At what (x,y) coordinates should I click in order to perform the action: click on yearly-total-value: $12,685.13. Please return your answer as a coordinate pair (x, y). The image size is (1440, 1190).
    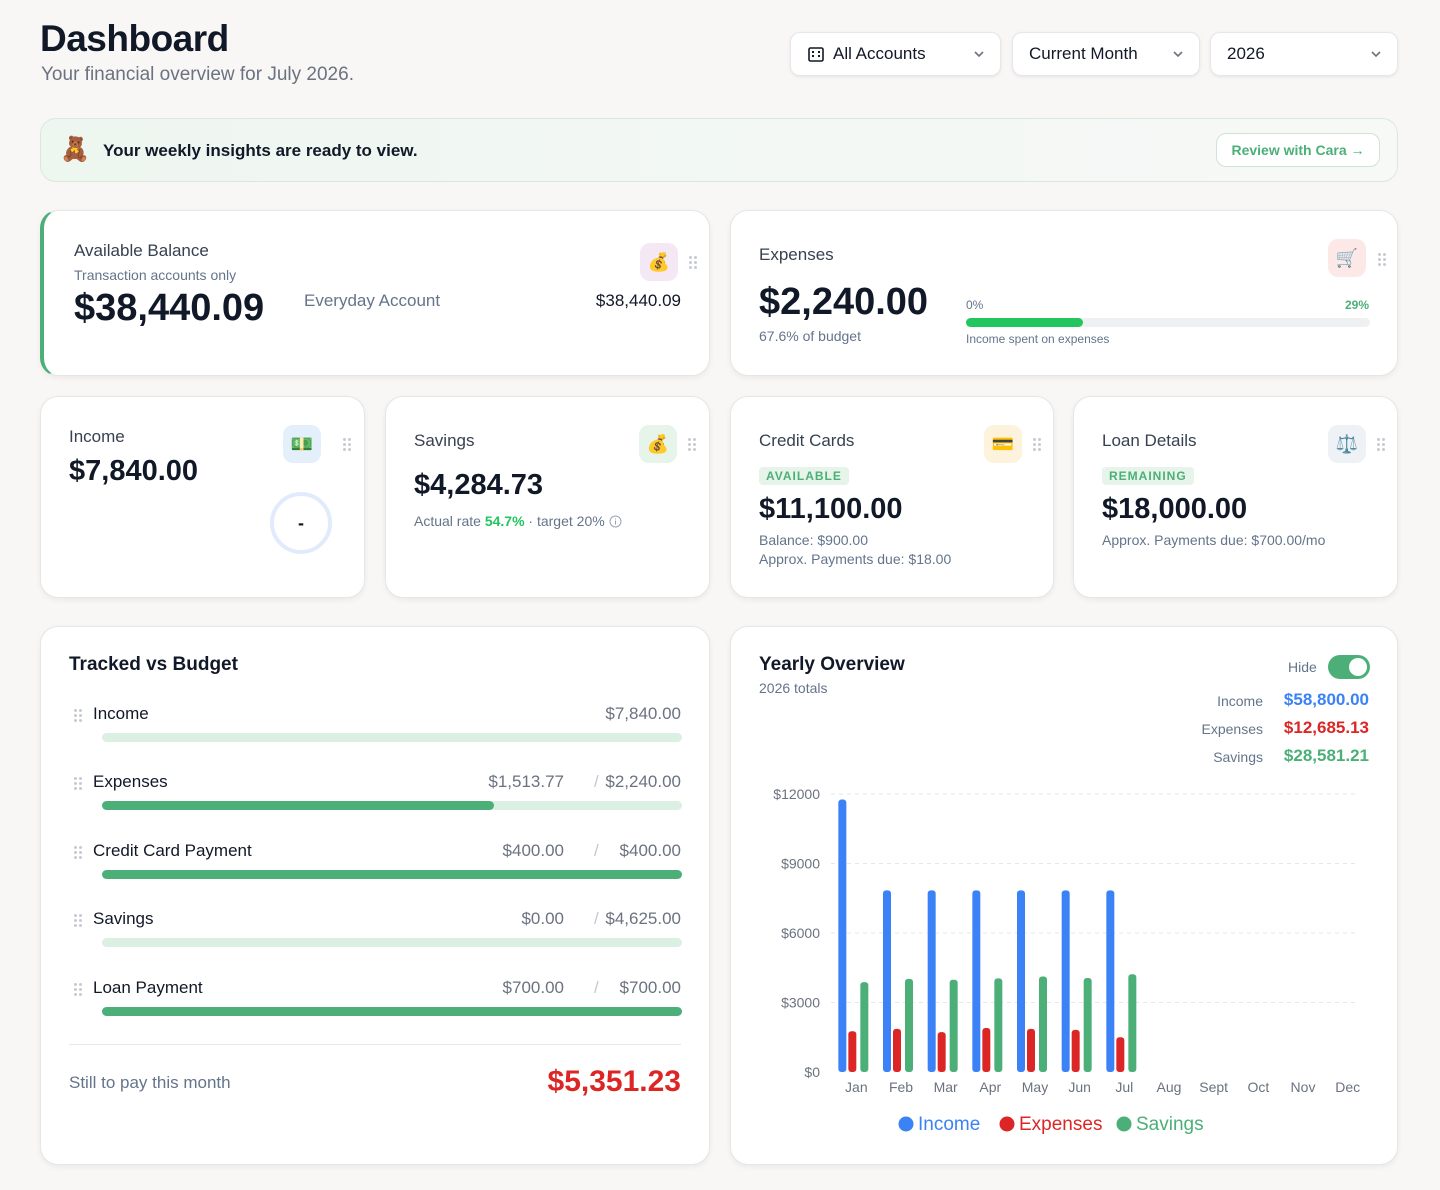
    Looking at the image, I should click on (1326, 727).